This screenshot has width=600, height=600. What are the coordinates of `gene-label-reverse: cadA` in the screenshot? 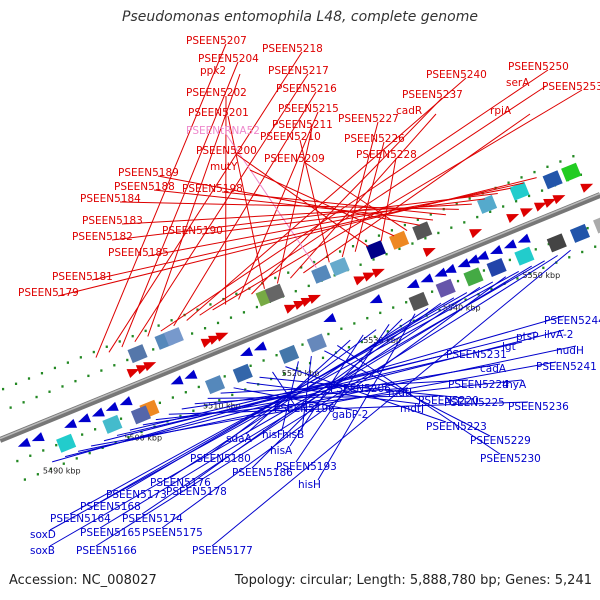 It's located at (493, 369).